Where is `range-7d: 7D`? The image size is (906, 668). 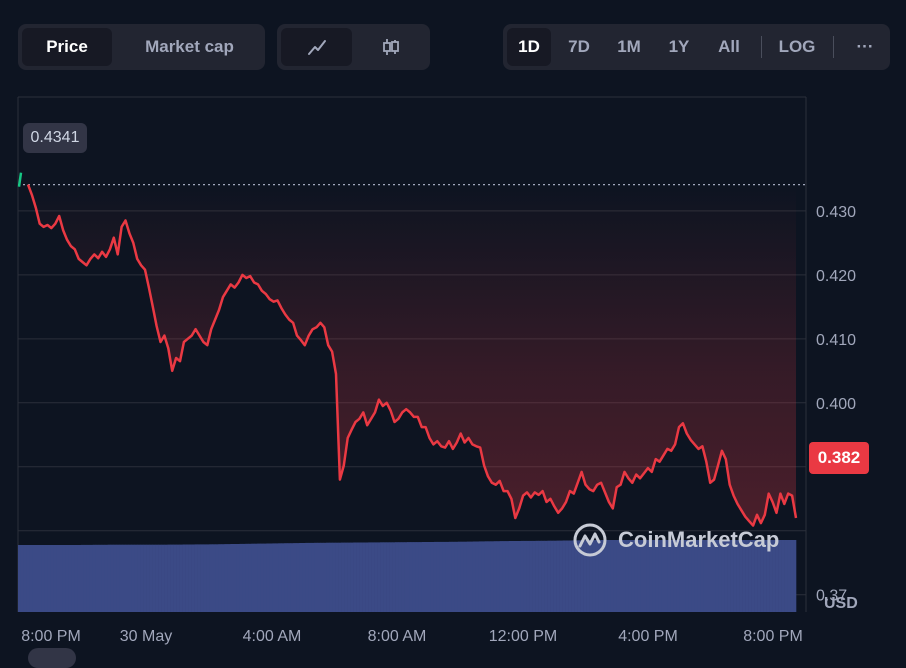 range-7d: 7D is located at coordinates (579, 46).